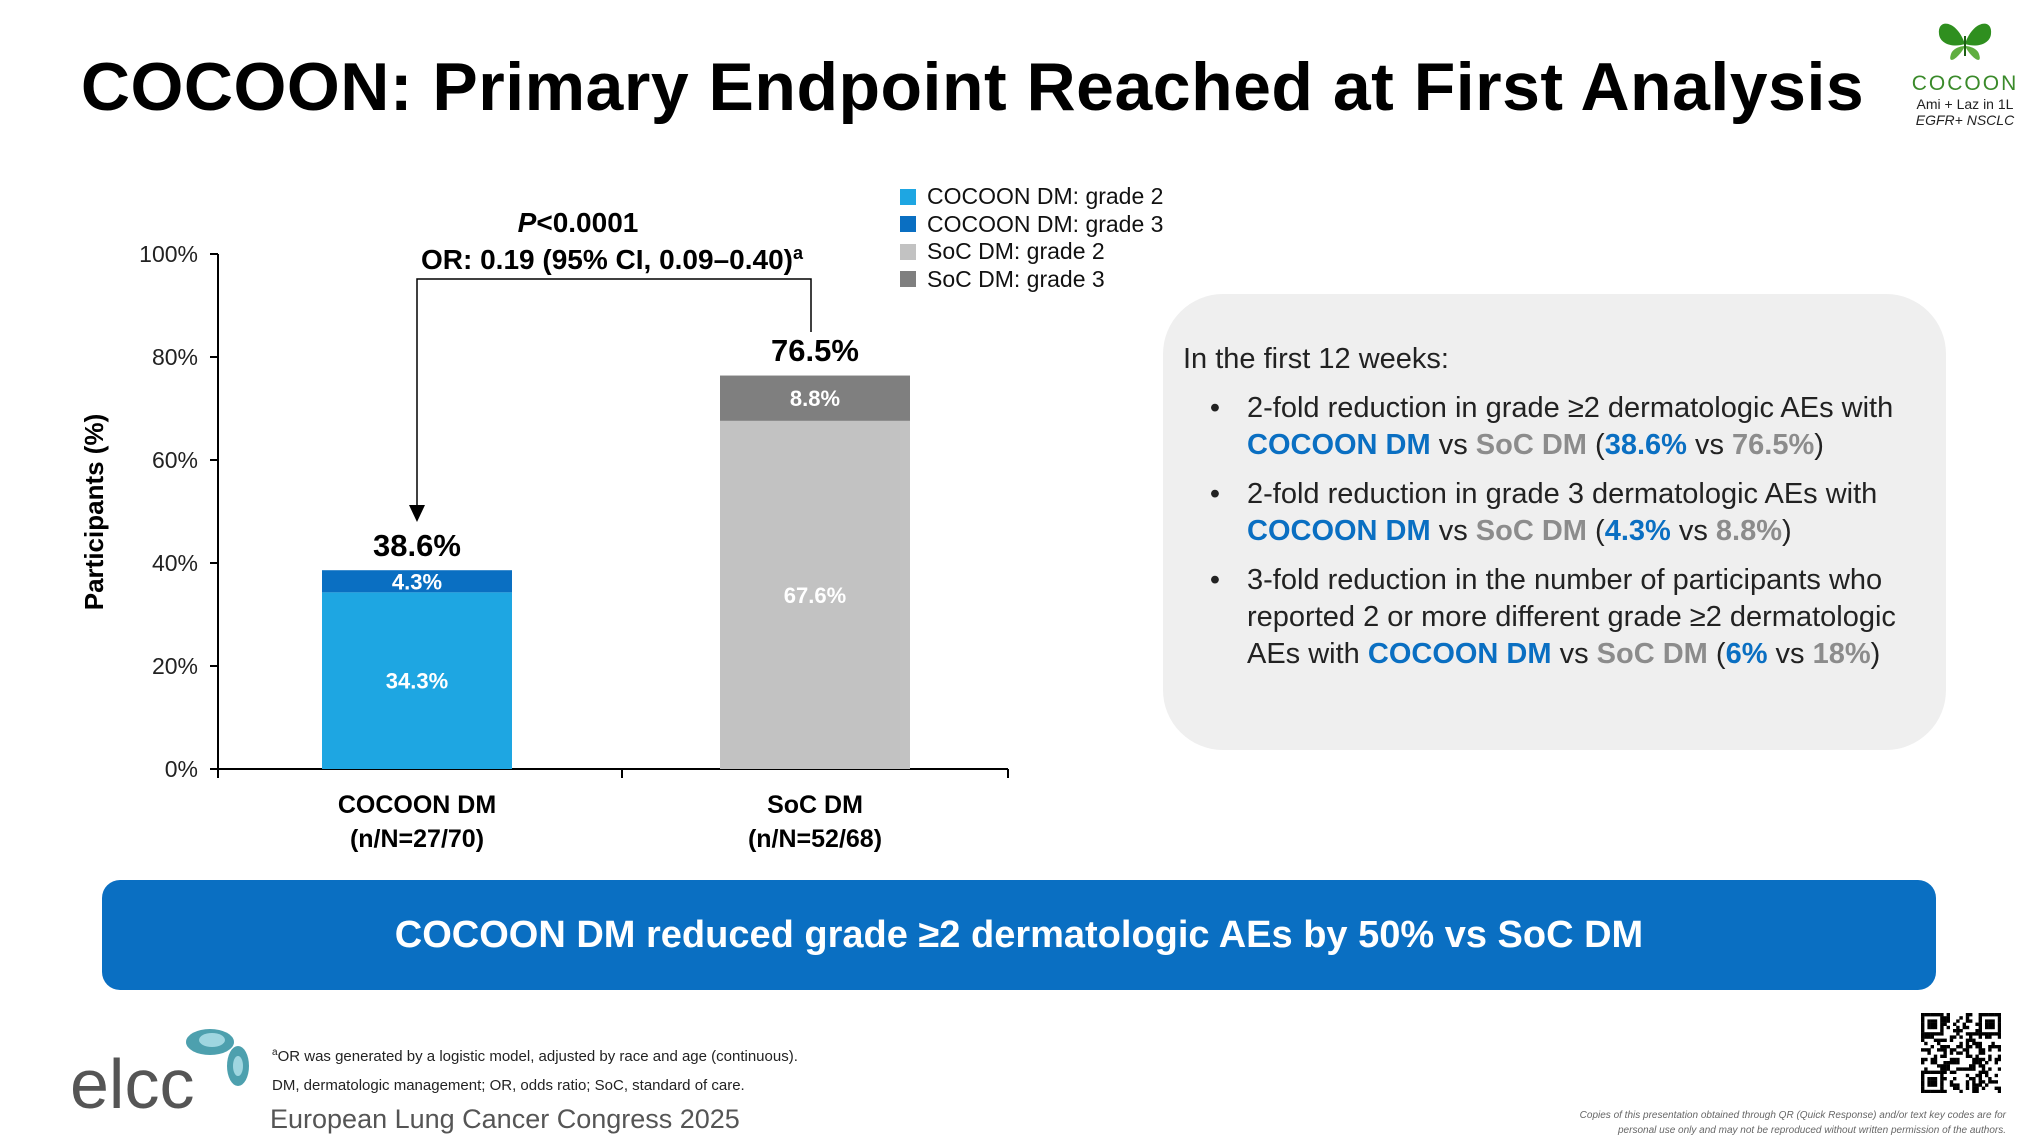 The height and width of the screenshot is (1138, 2026). Describe the element at coordinates (175, 563) in the screenshot. I see `y-tick-label: 40%` at that location.